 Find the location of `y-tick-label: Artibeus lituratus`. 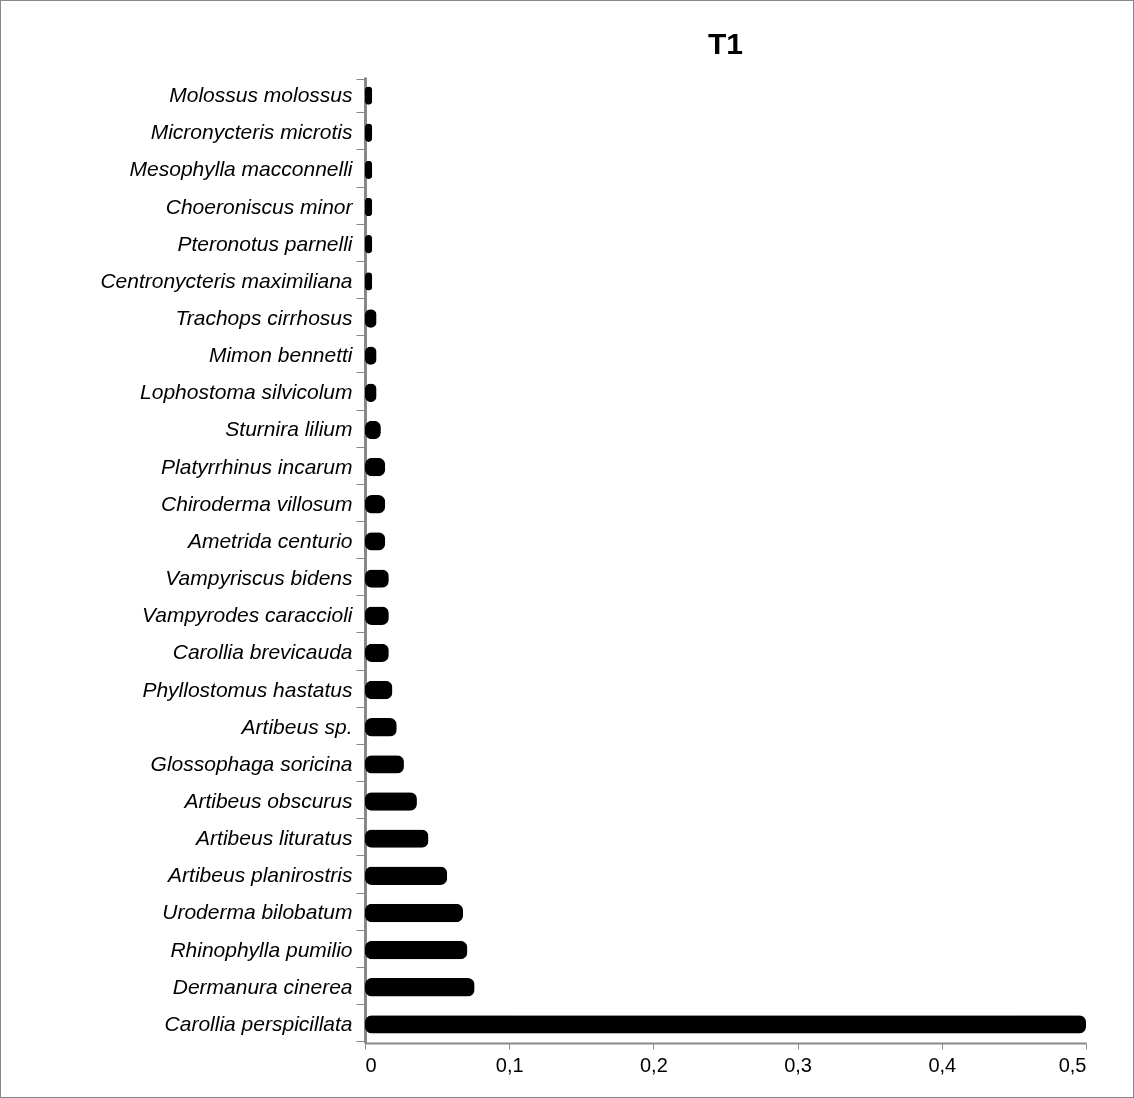

y-tick-label: Artibeus lituratus is located at coordinates (273, 838).